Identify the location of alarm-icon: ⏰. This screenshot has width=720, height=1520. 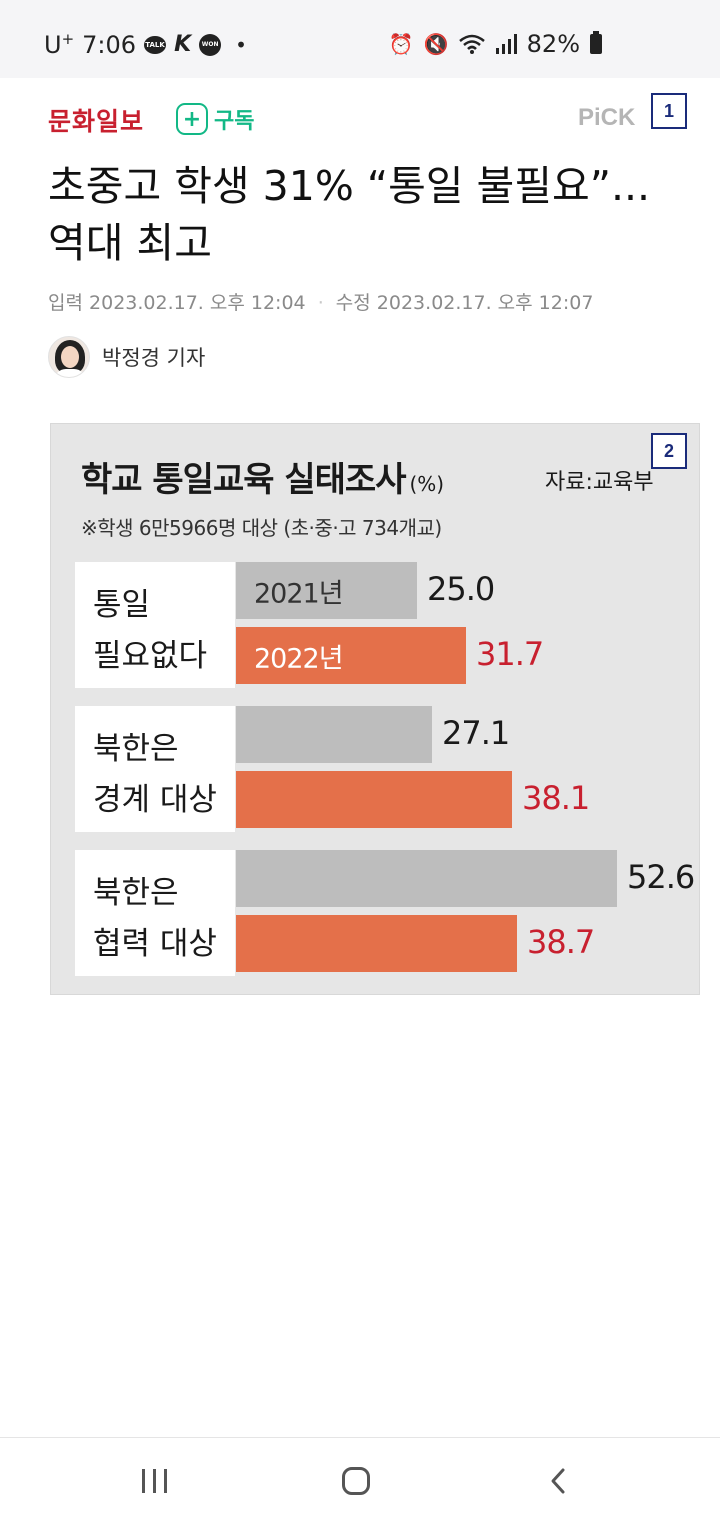
(401, 44).